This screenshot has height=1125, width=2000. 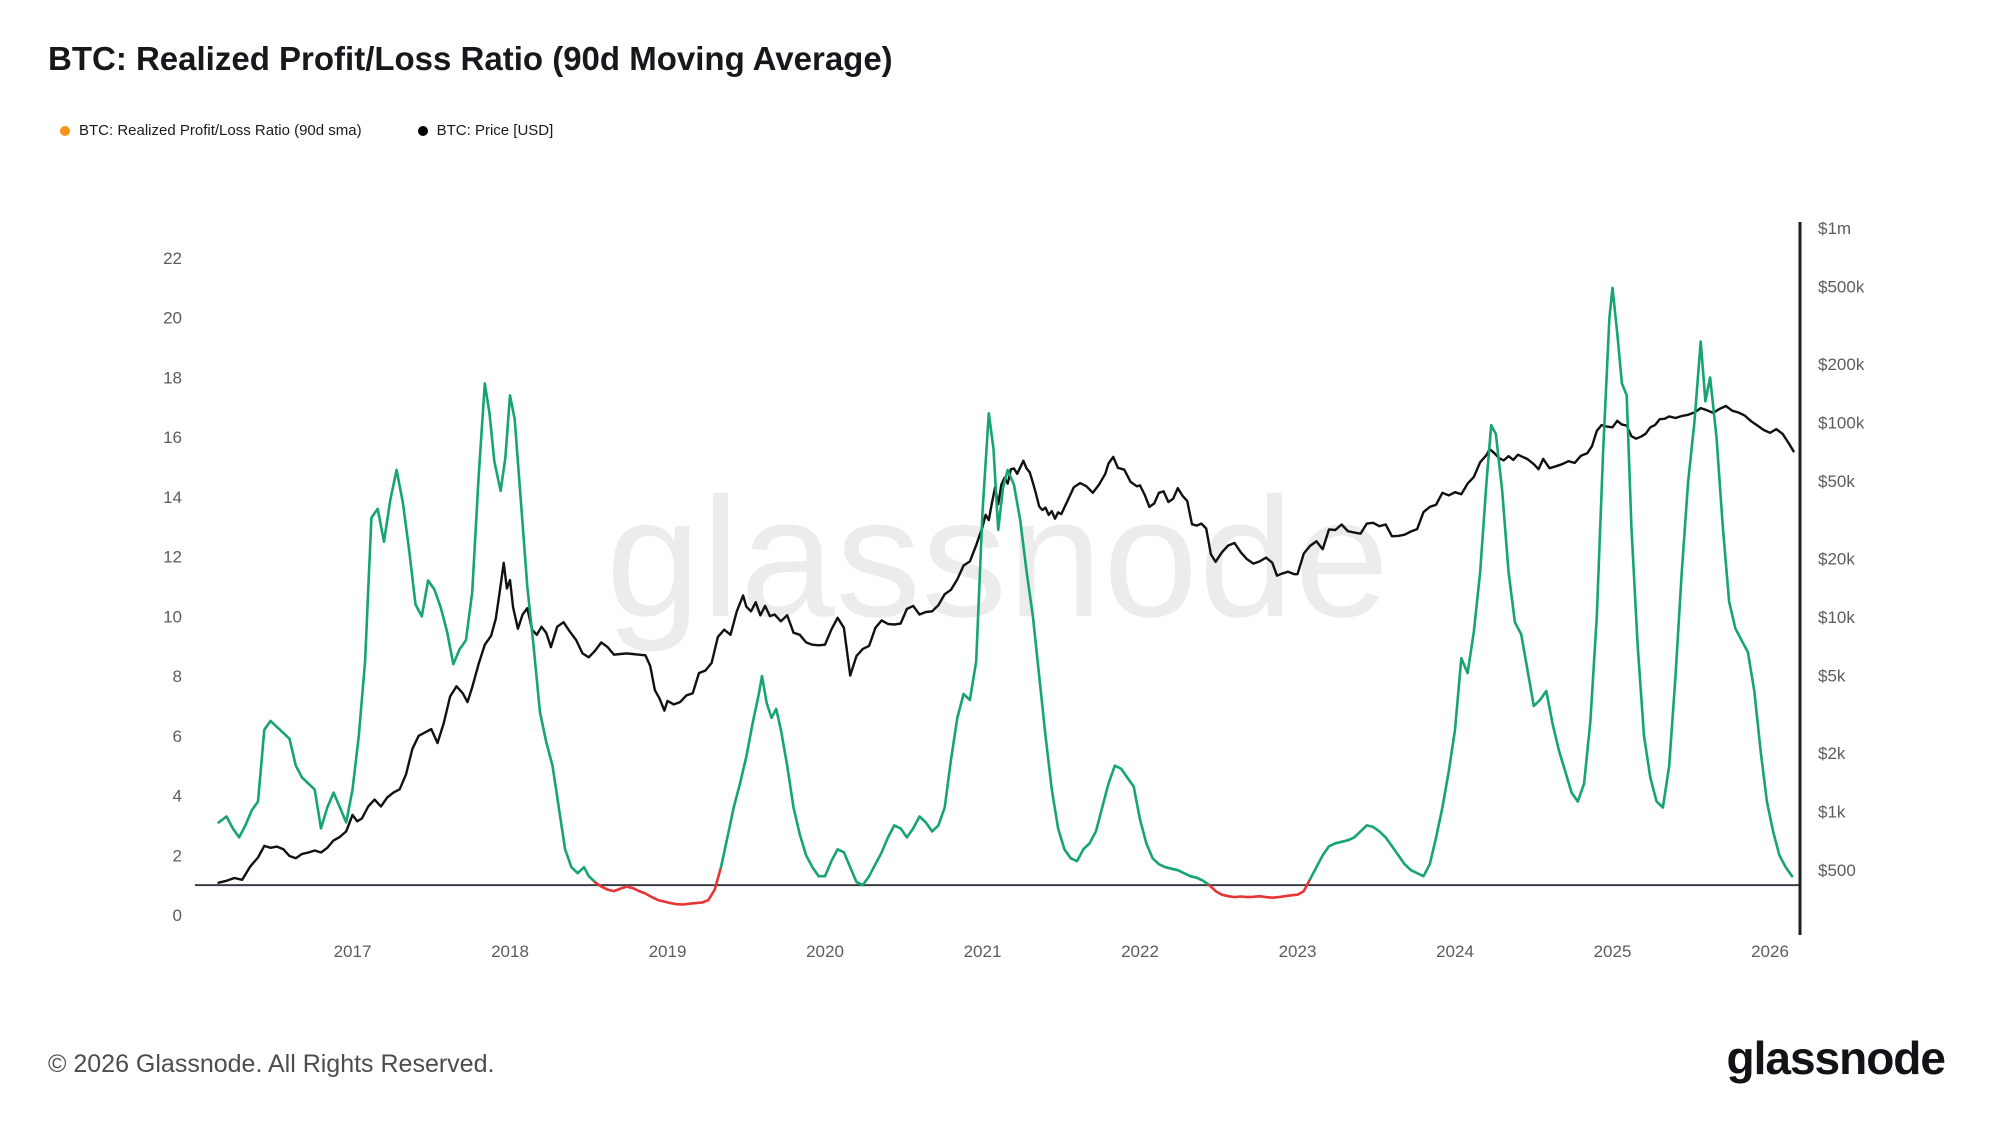 I want to click on x-tick-label: 2019, so click(x=668, y=951).